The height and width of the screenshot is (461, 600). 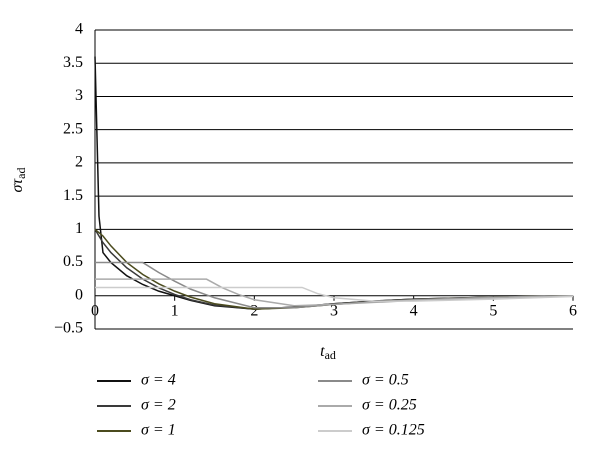 I want to click on y-tick-label: 0.5, so click(x=73, y=261).